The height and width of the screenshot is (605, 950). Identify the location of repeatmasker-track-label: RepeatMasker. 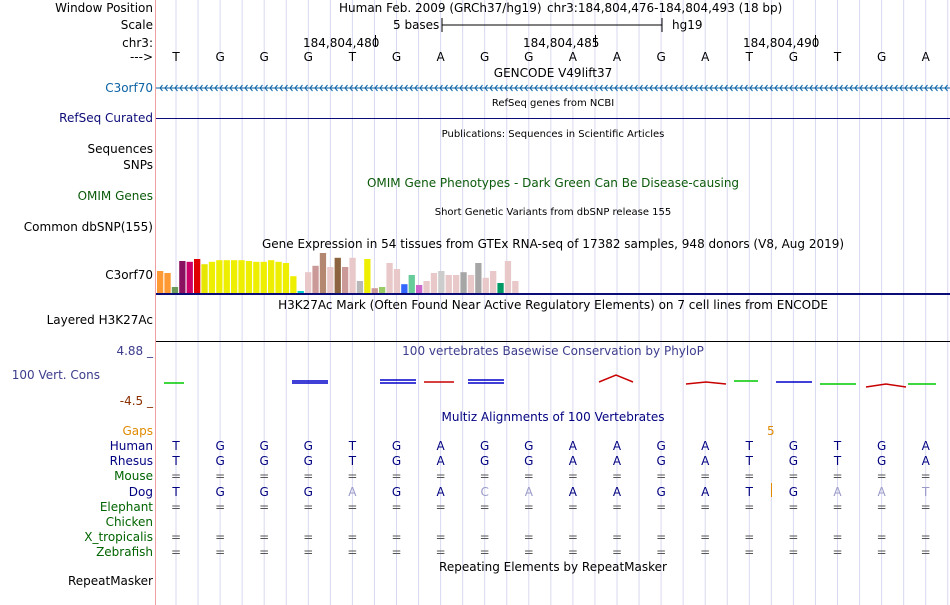
(110, 581).